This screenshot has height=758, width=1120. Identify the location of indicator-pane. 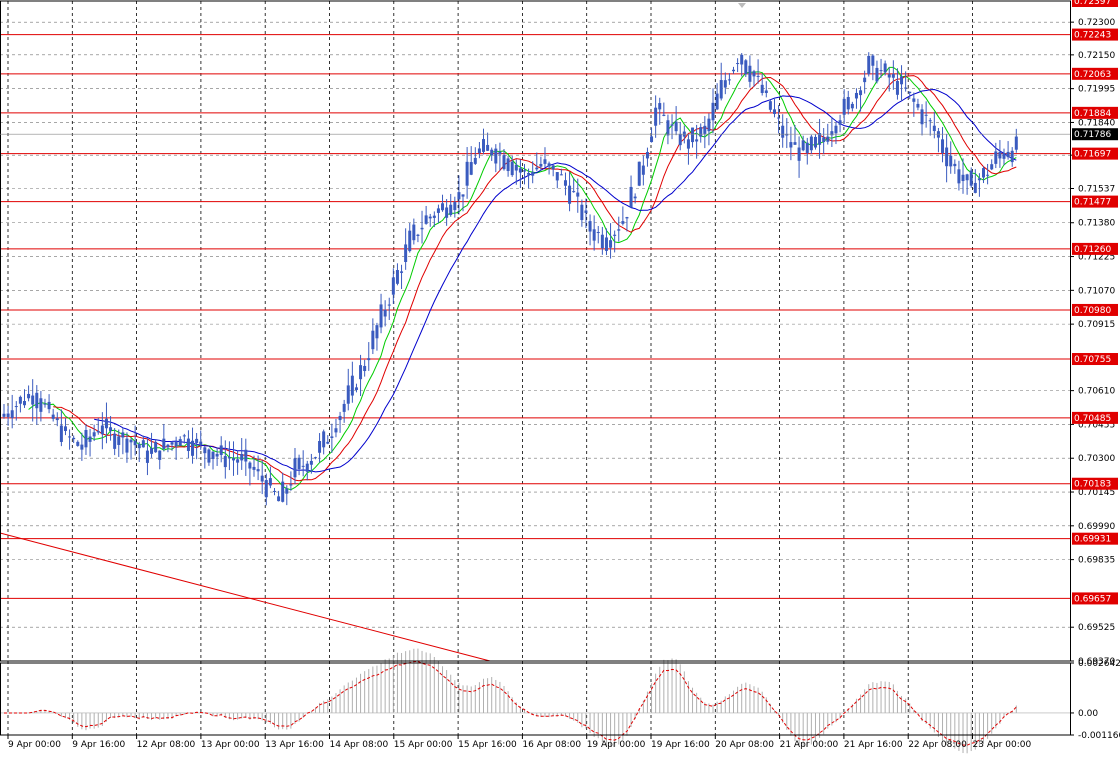
(535, 701).